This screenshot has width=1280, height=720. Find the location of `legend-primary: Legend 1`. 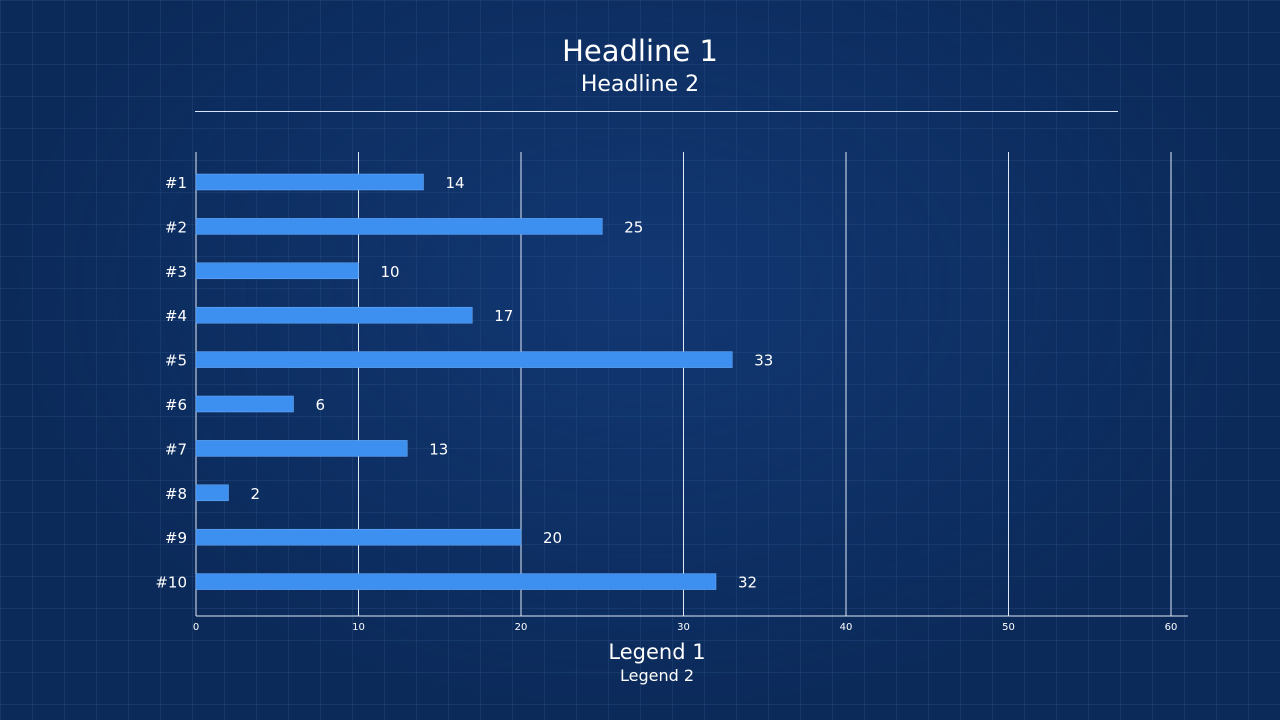

legend-primary: Legend 1 is located at coordinates (657, 652).